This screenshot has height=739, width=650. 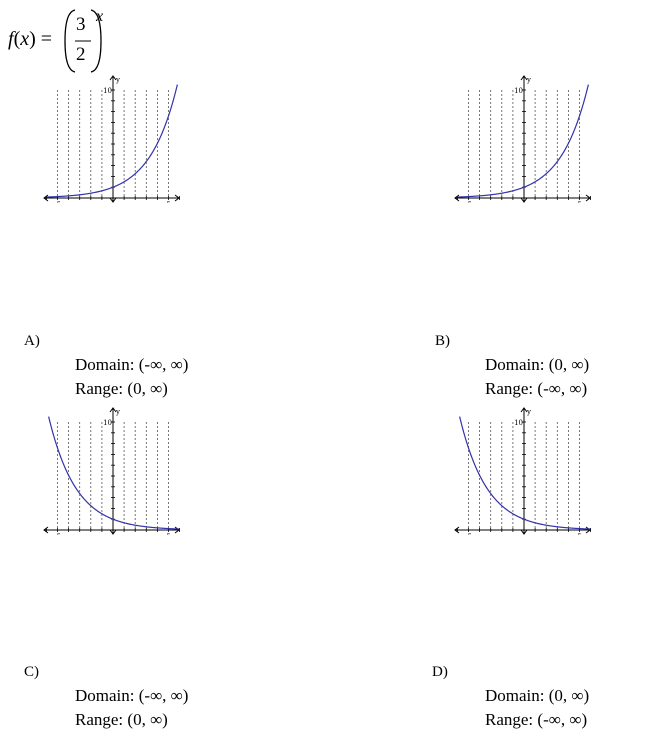 I want to click on option-a-domain: Domain: (-∞, ∞), so click(x=132, y=364).